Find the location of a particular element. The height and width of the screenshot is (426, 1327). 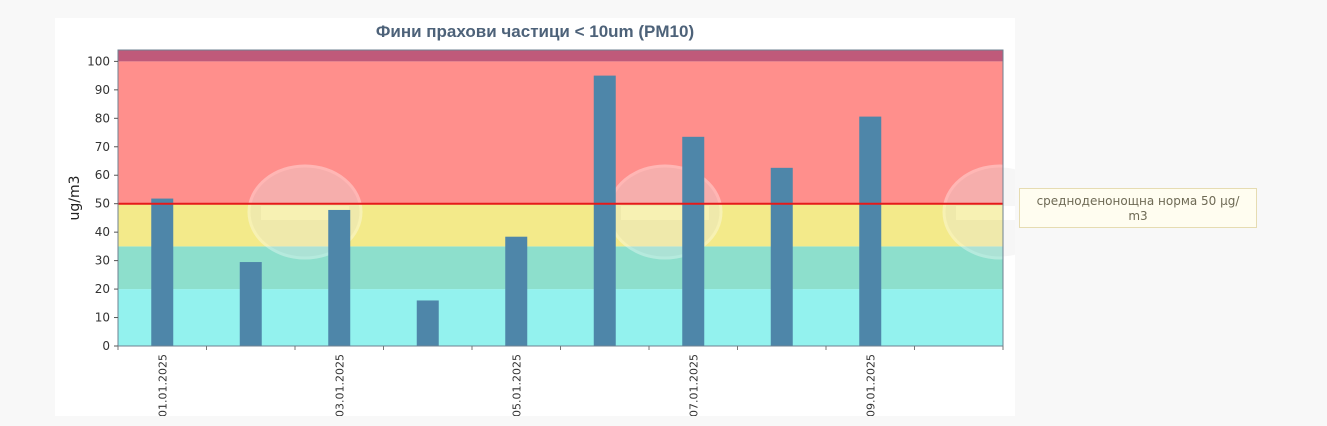

y-tick-label: 10 is located at coordinates (102, 318).